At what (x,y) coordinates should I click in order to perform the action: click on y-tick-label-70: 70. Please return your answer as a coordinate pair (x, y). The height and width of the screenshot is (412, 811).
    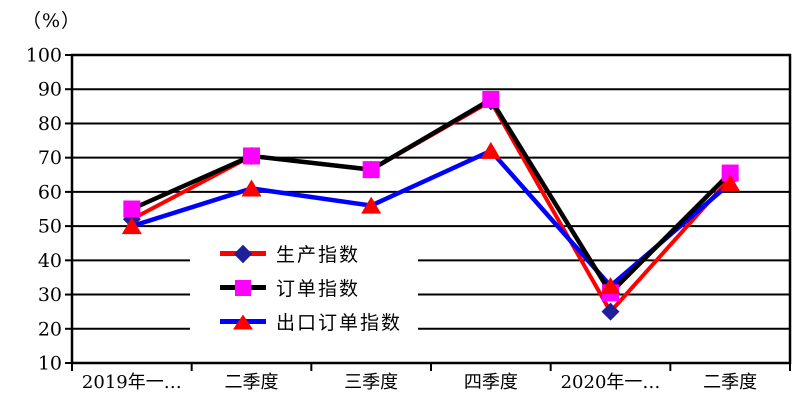
    Looking at the image, I should click on (50, 158).